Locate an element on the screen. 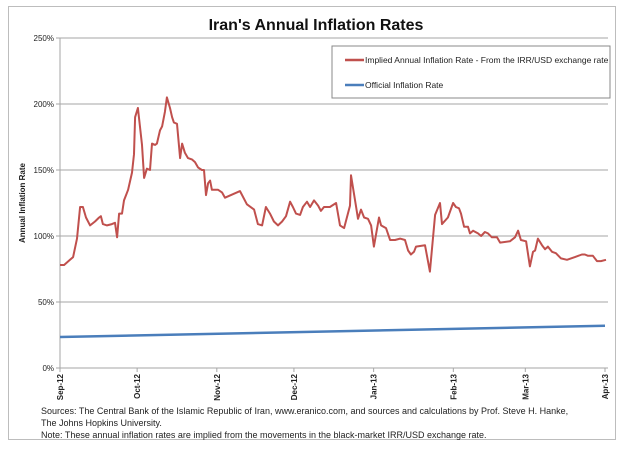  y-tick-label: 50% is located at coordinates (46, 302).